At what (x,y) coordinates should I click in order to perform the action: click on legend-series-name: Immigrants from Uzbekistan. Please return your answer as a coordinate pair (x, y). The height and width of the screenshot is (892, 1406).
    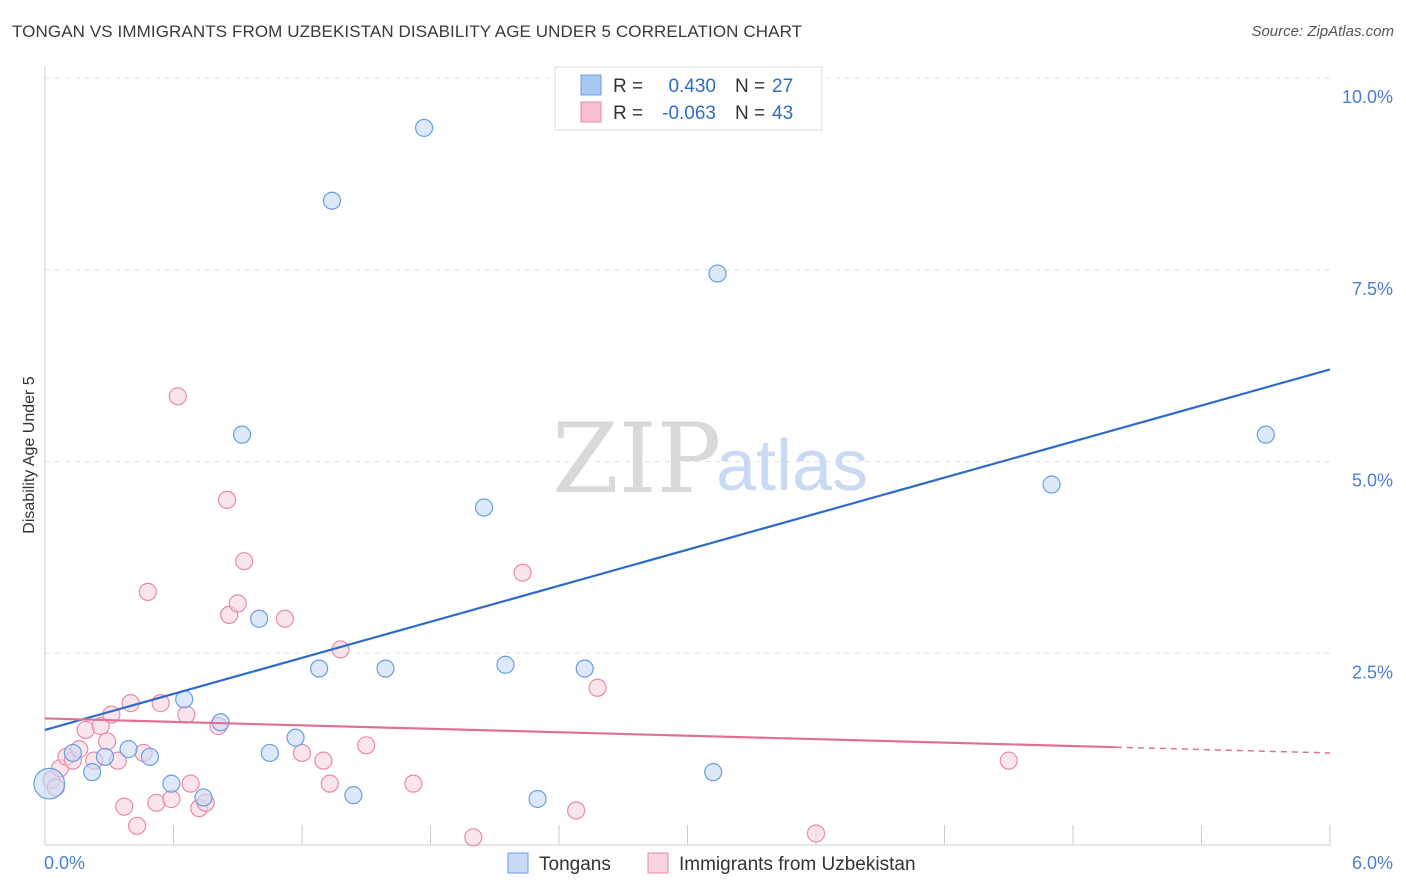
    Looking at the image, I should click on (797, 864).